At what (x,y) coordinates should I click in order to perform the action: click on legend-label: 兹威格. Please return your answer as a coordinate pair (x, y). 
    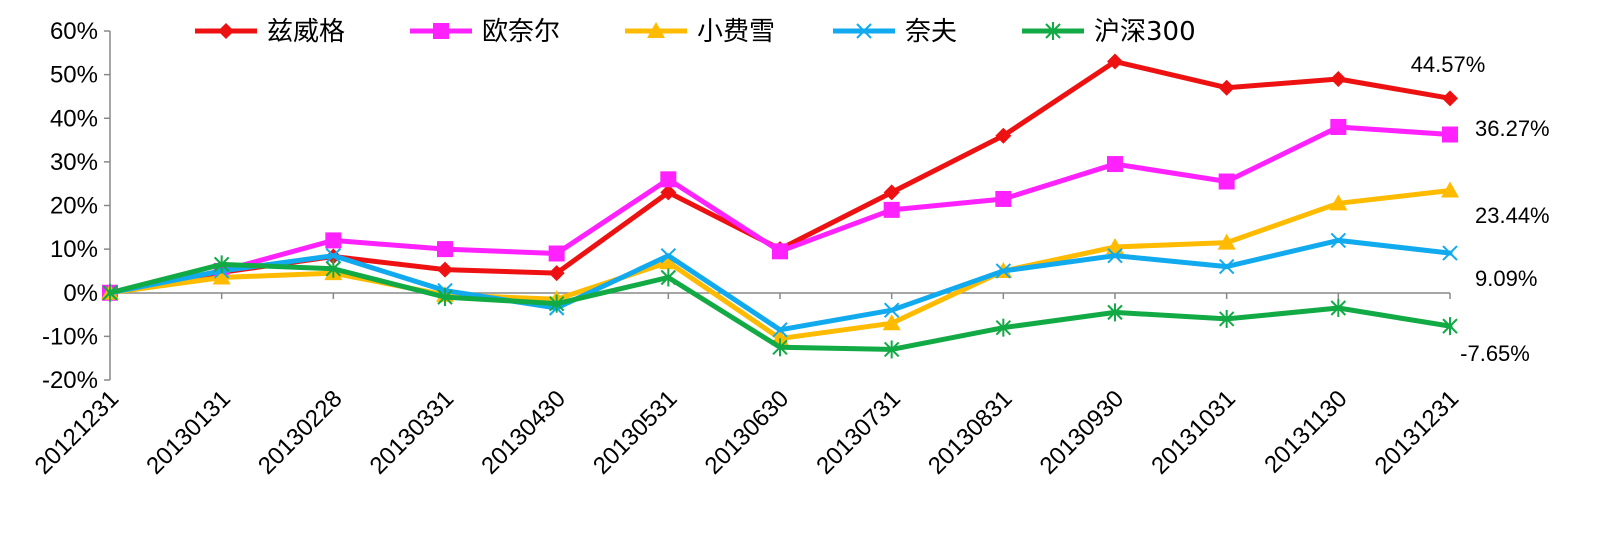
    Looking at the image, I should click on (306, 32).